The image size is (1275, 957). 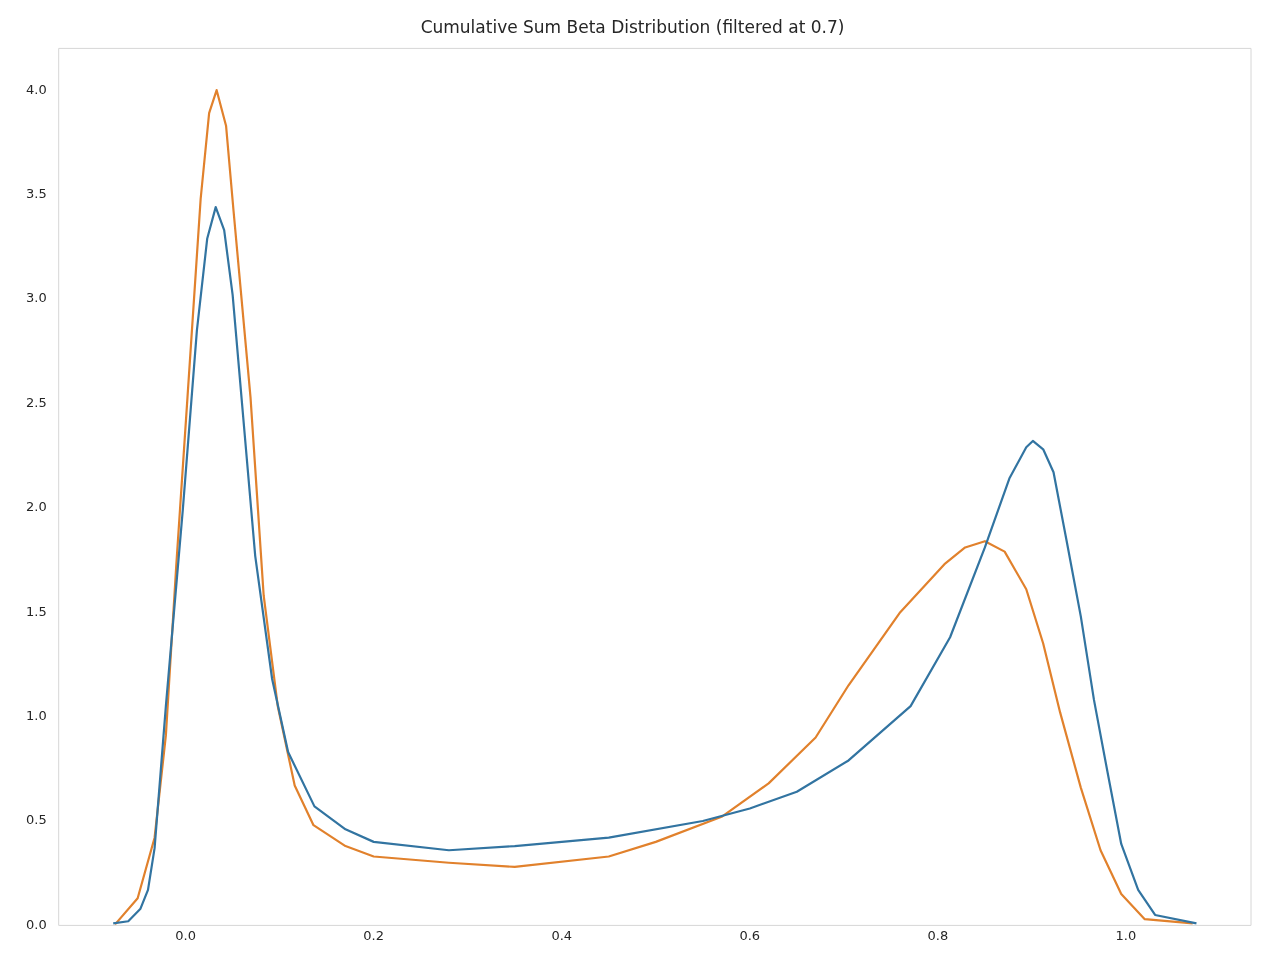 I want to click on y-tick-label: 3.5, so click(x=36, y=193).